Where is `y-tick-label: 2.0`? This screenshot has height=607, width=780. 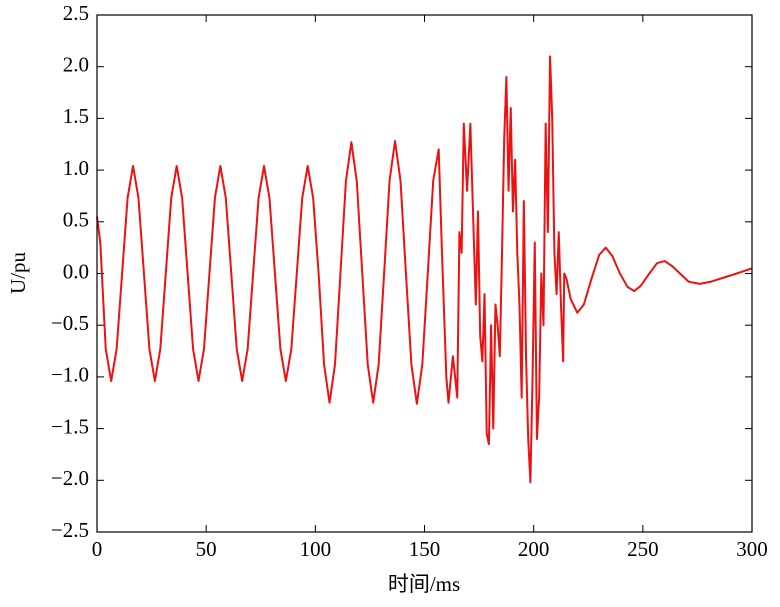
y-tick-label: 2.0 is located at coordinates (76, 65).